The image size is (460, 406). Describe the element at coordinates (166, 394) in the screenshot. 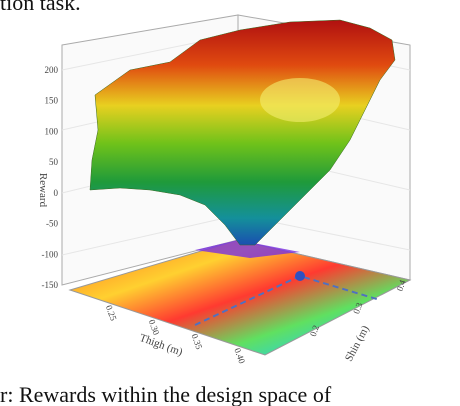

I see `caption: r: Rewards within the design space of` at that location.